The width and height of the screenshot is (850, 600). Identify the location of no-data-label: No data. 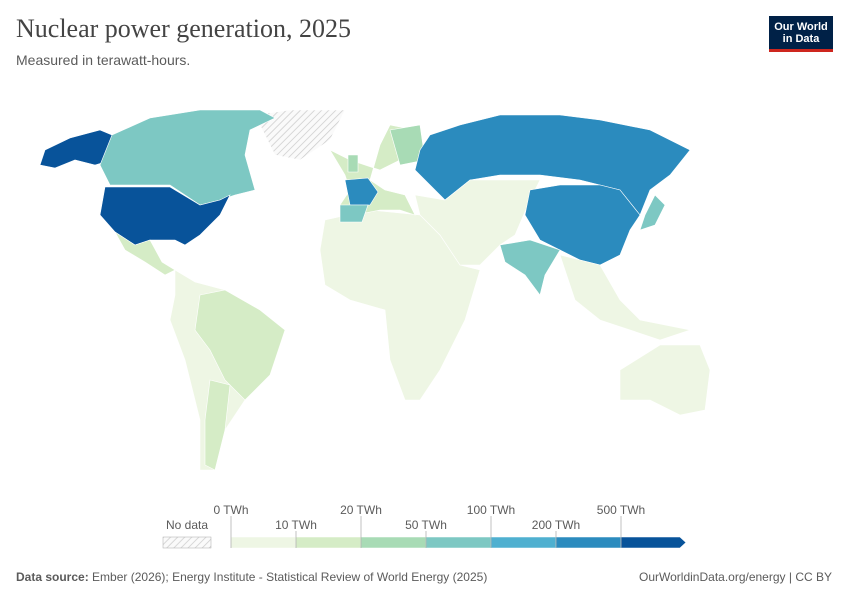
(187, 525).